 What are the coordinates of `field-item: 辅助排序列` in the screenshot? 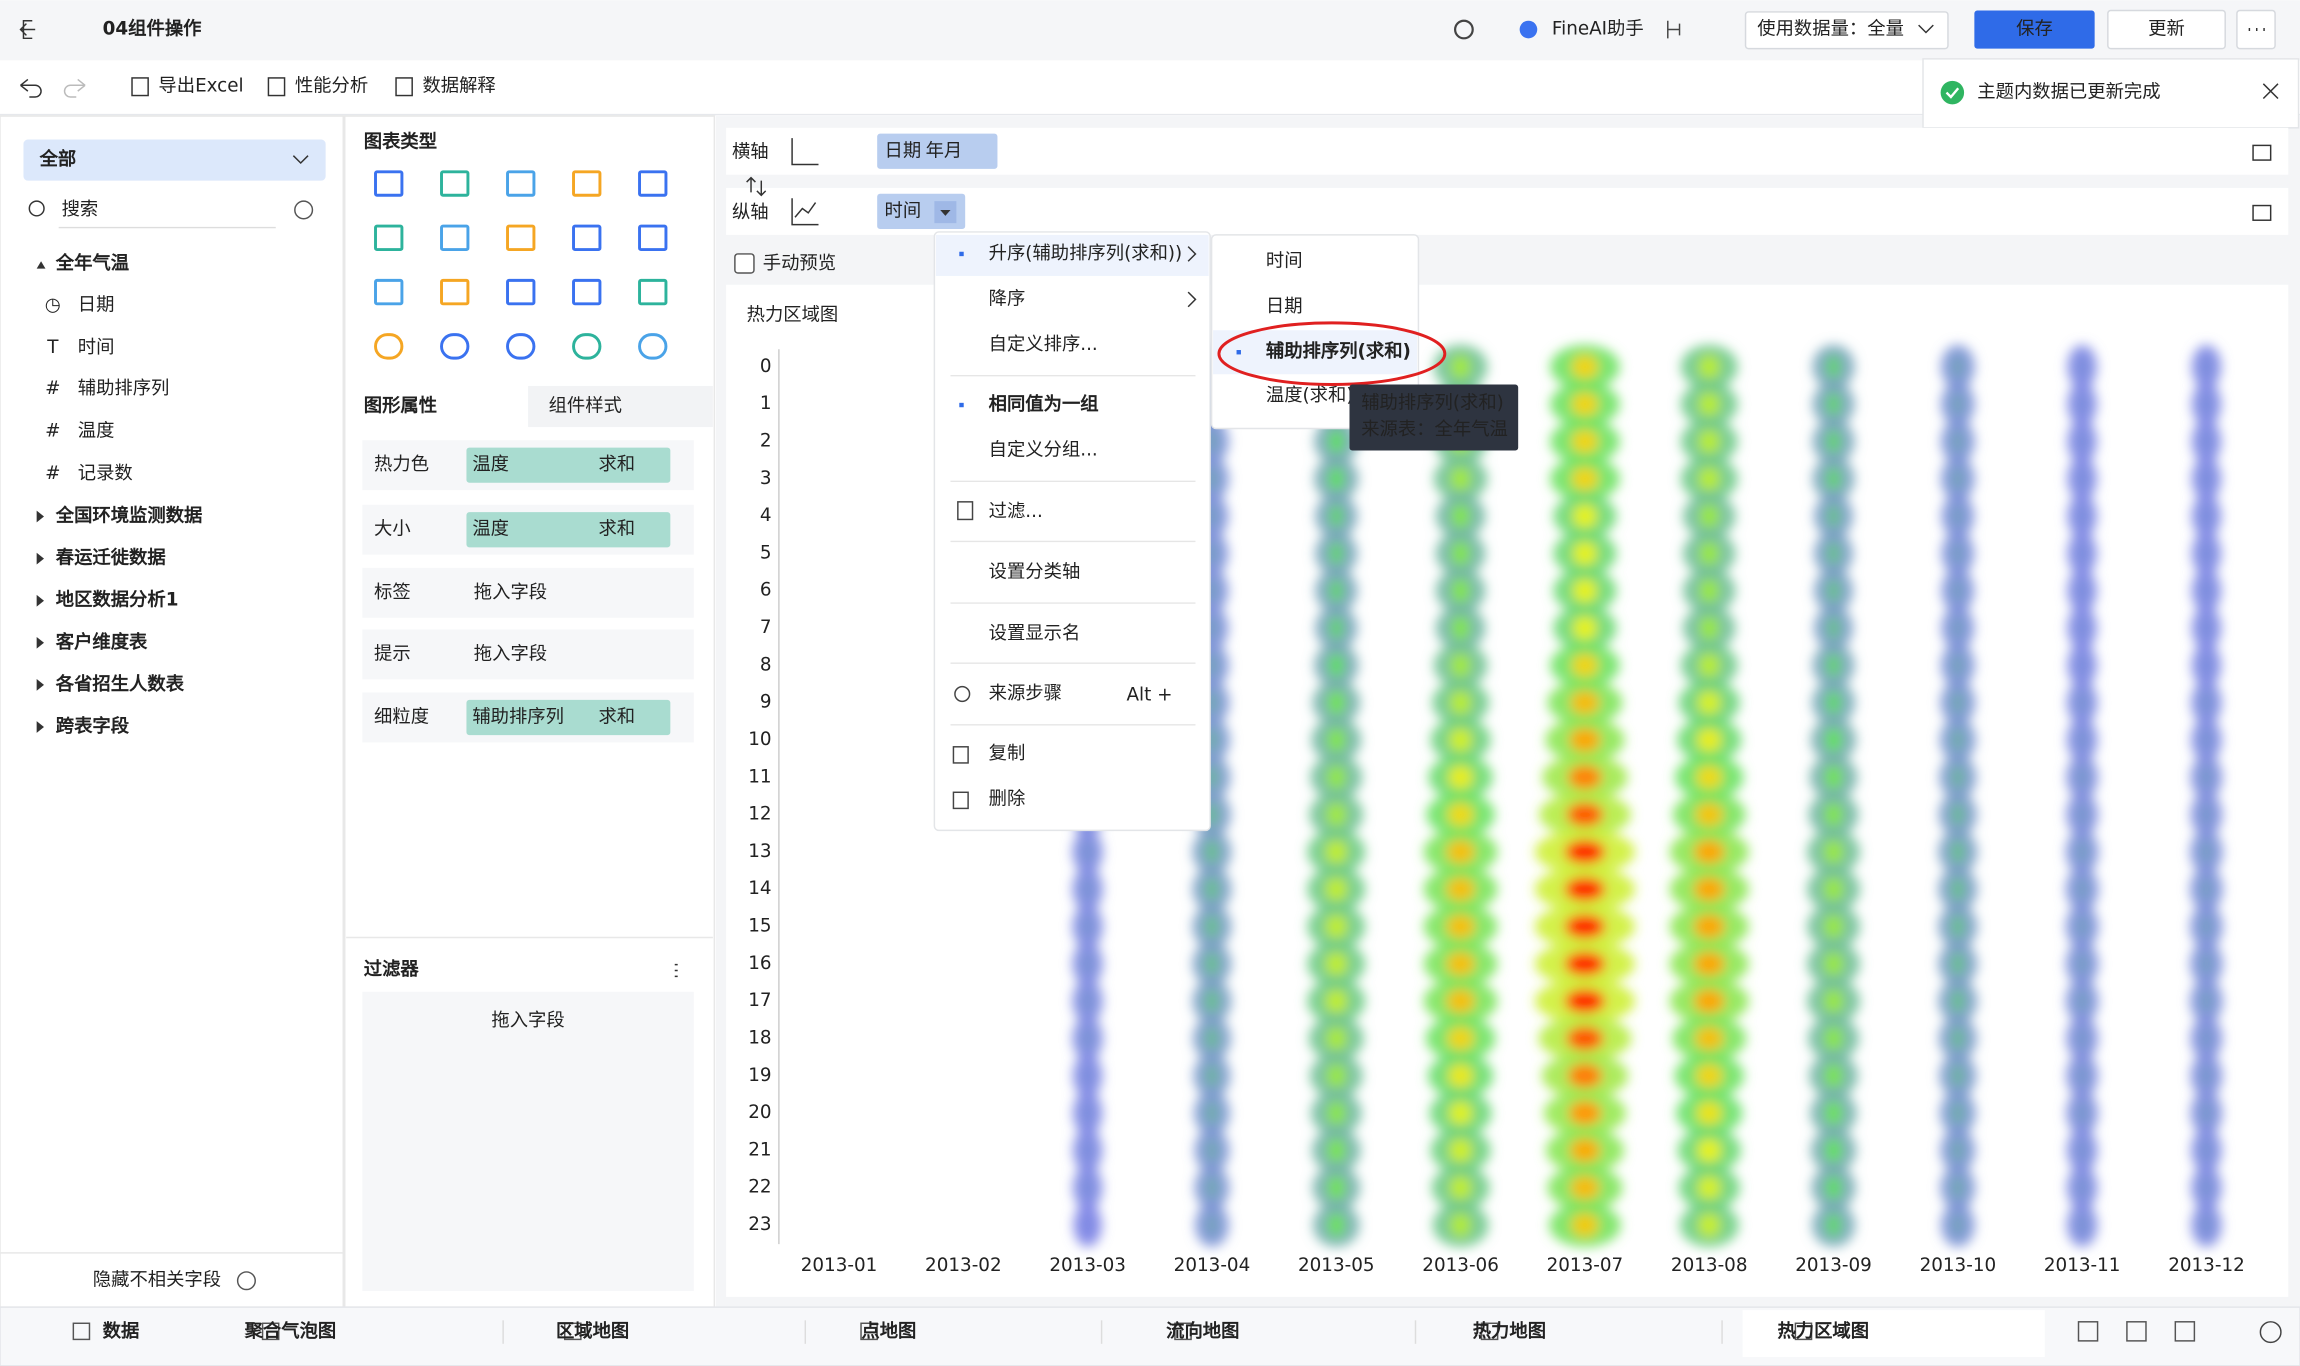 It's located at (124, 388).